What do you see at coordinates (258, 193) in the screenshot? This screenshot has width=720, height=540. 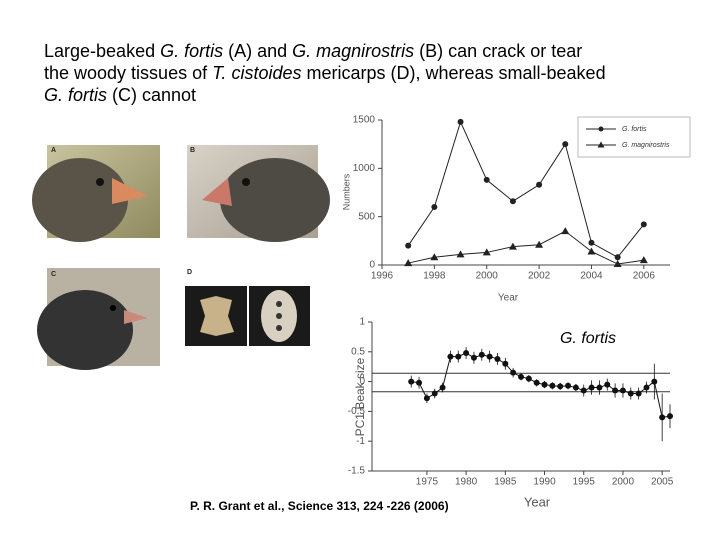 I see `photo-b` at bounding box center [258, 193].